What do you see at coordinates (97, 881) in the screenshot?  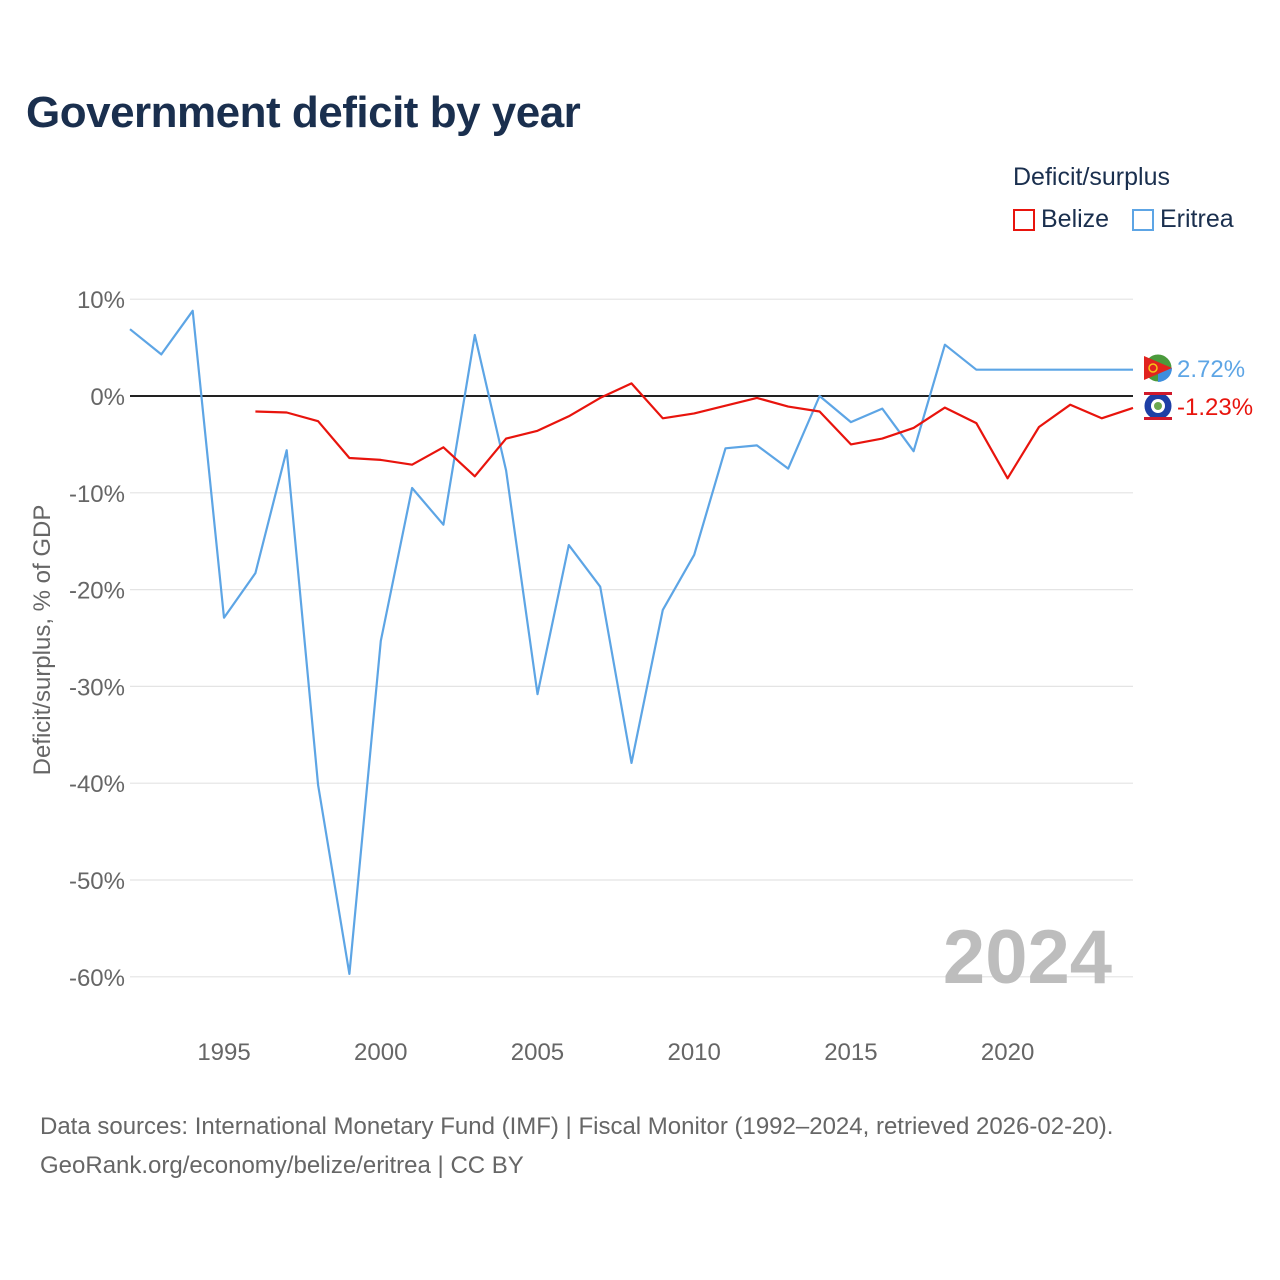 I see `y-tick-label: -50%` at bounding box center [97, 881].